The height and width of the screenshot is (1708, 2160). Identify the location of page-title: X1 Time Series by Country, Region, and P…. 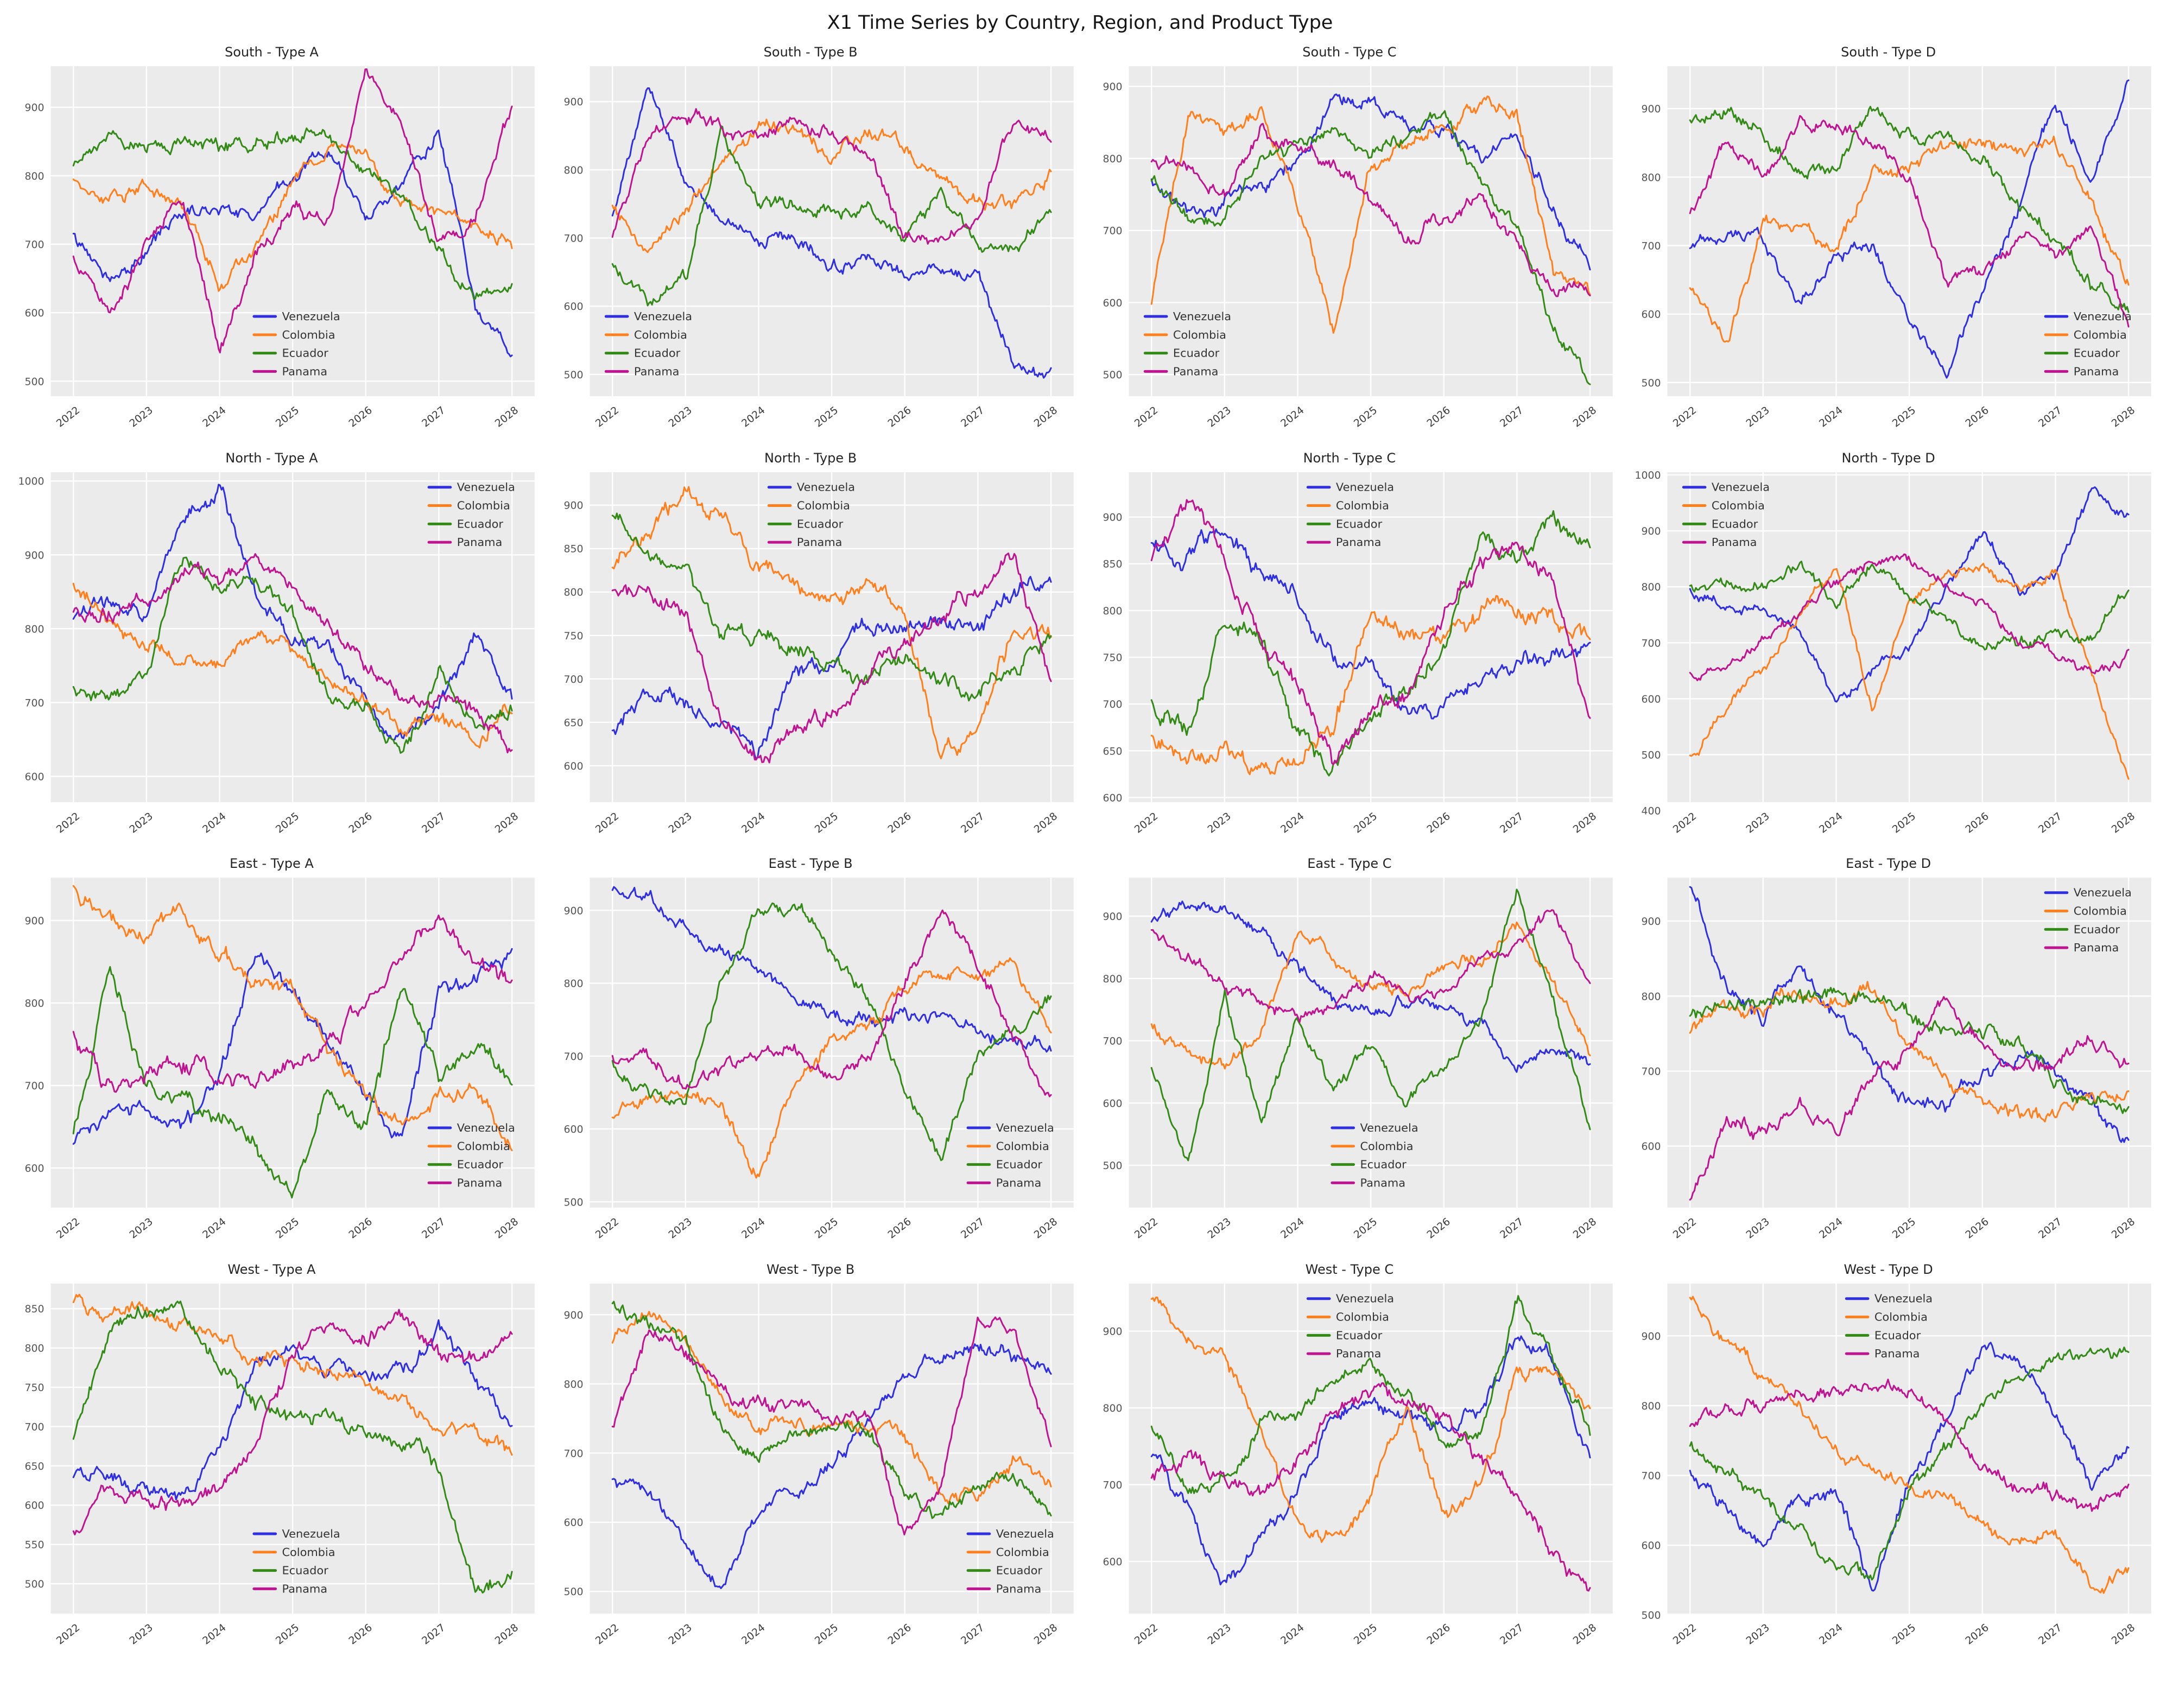
(1080, 23).